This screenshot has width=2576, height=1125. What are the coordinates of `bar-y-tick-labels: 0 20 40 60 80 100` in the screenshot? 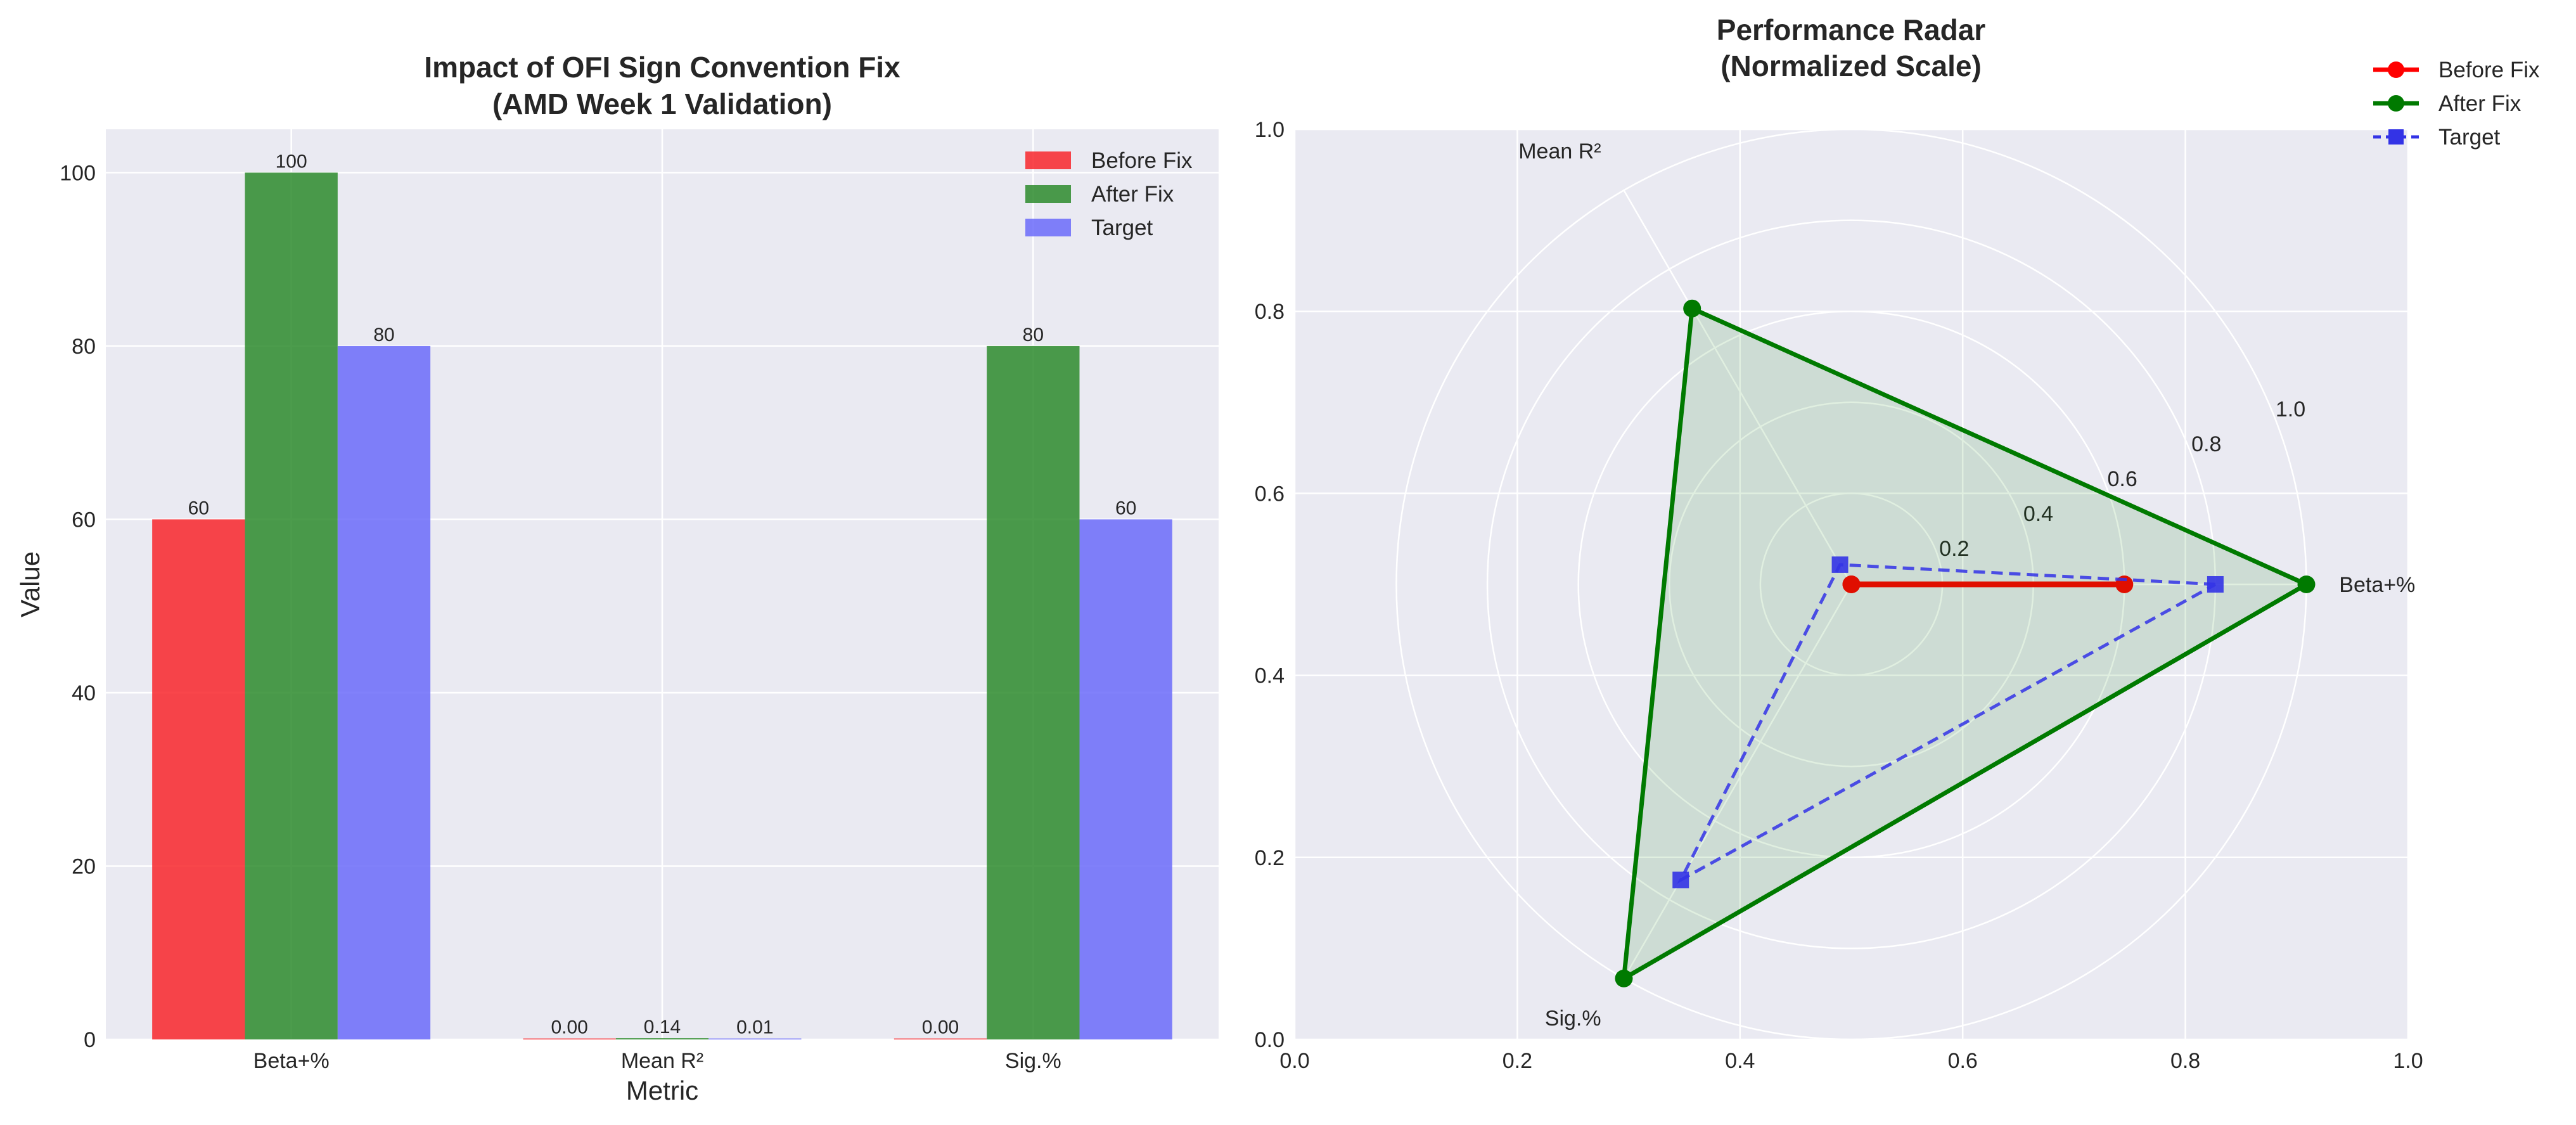 It's located at (78, 606).